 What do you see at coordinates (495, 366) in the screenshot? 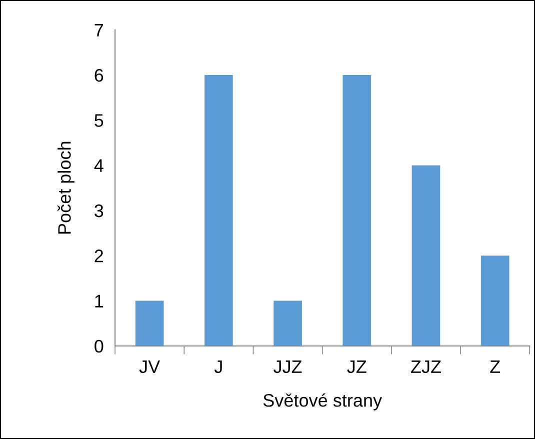
I see `x-tick-label: Z` at bounding box center [495, 366].